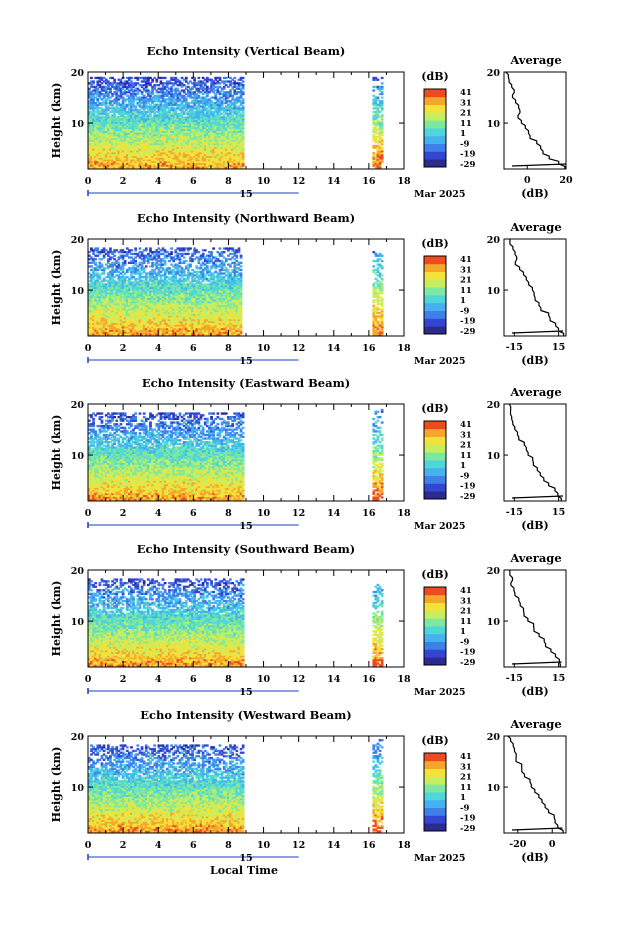 Image resolution: width=621 pixels, height=929 pixels. Describe the element at coordinates (435, 155) in the screenshot. I see `colorbar-swatch` at that location.